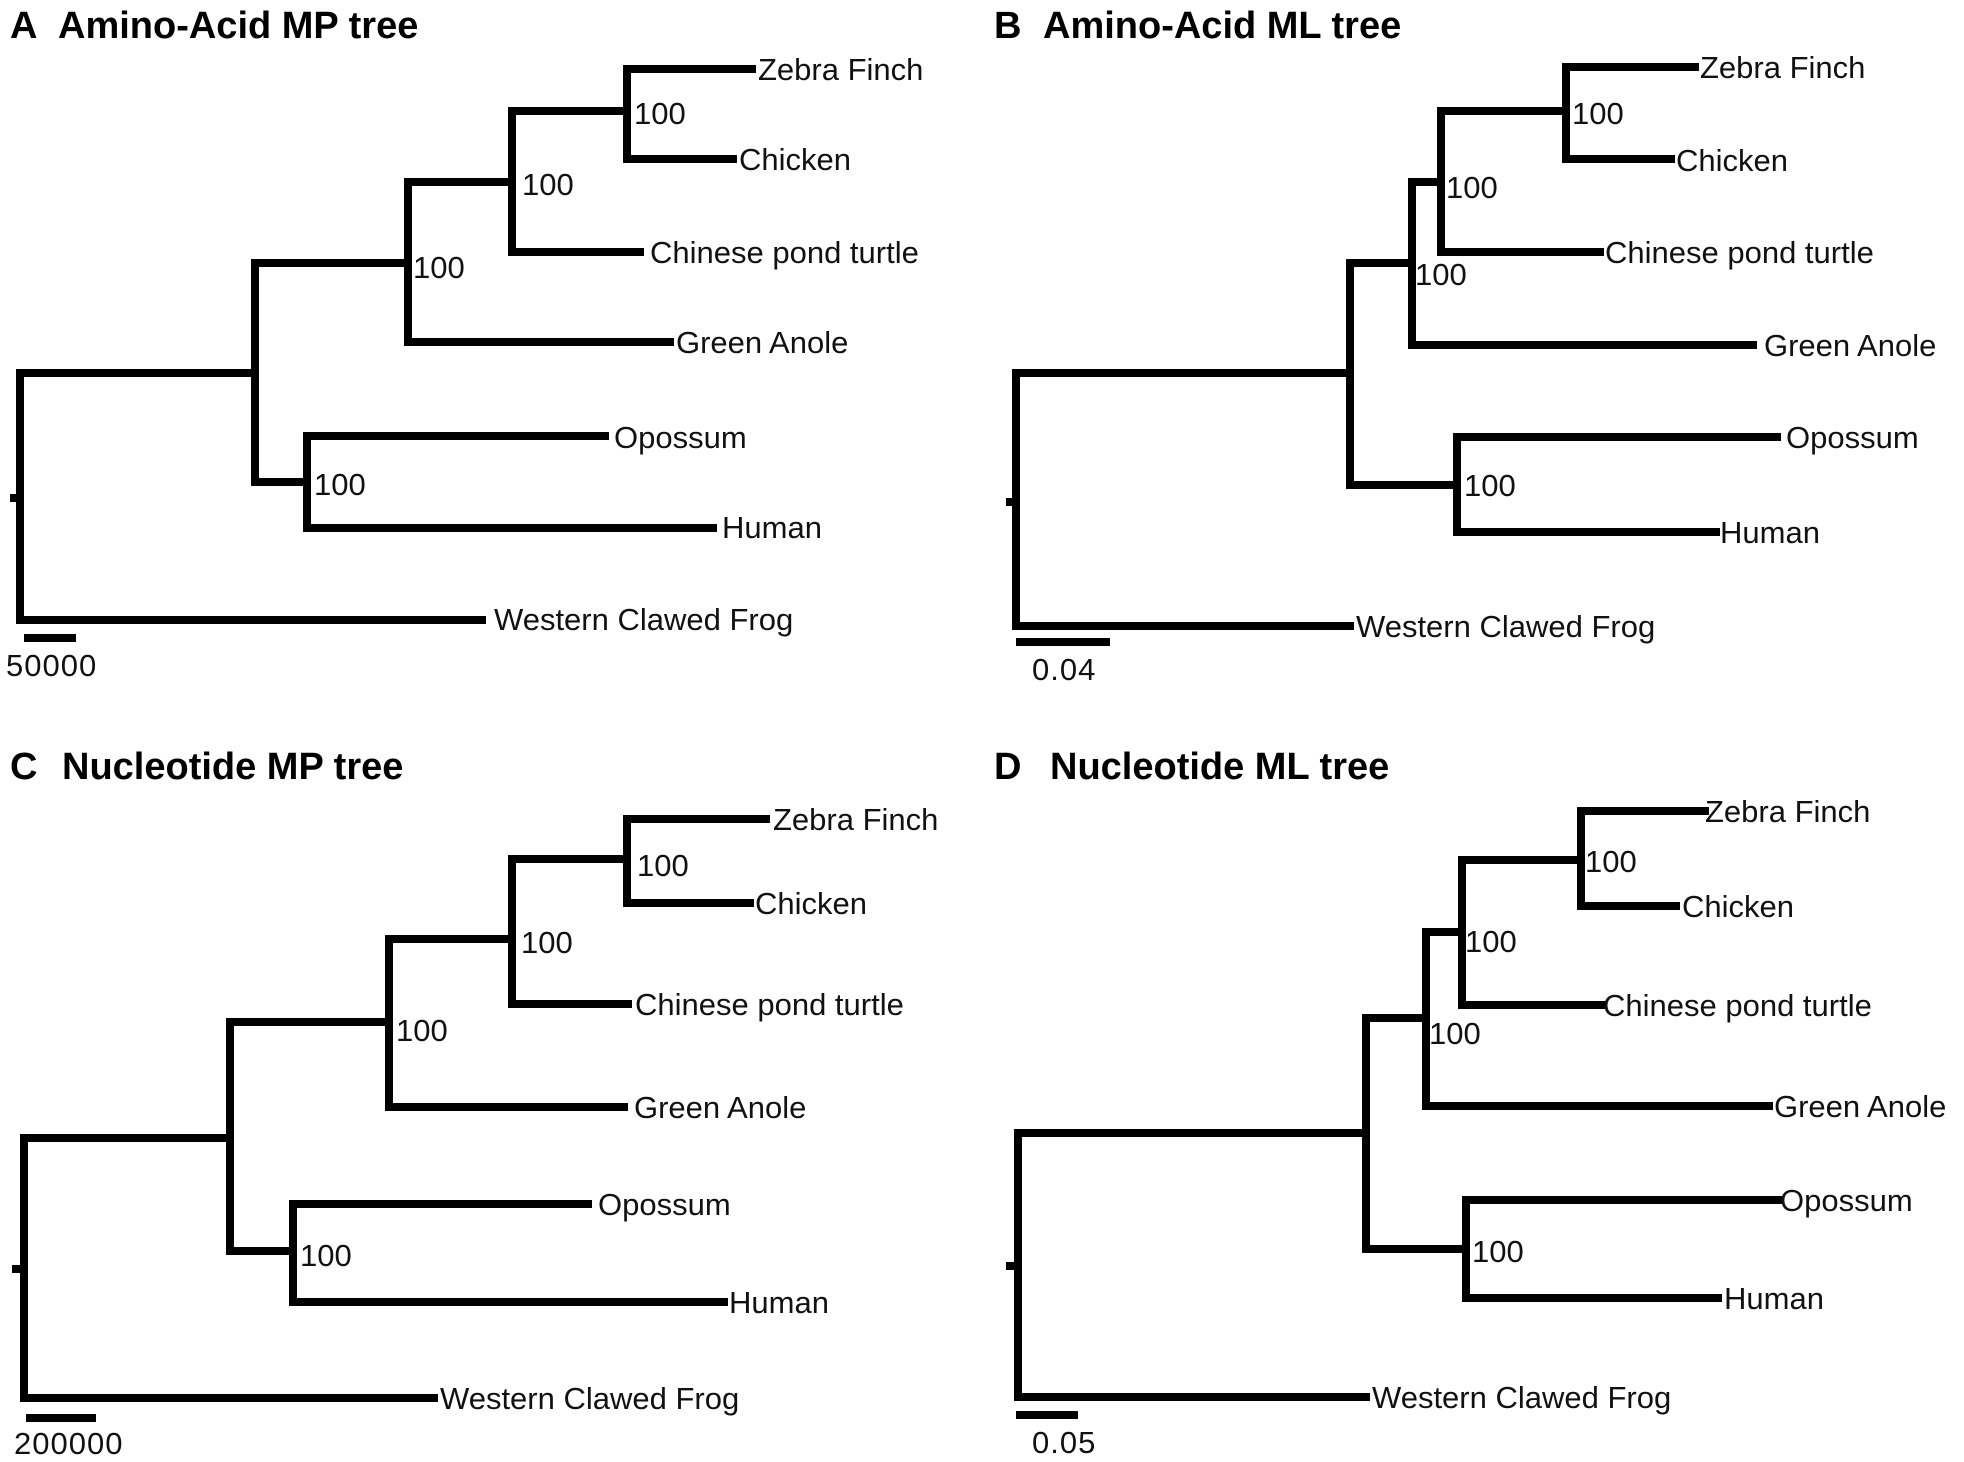 The image size is (1964, 1462). Describe the element at coordinates (1064, 1442) in the screenshot. I see `scale-bar-label: 0.05` at that location.